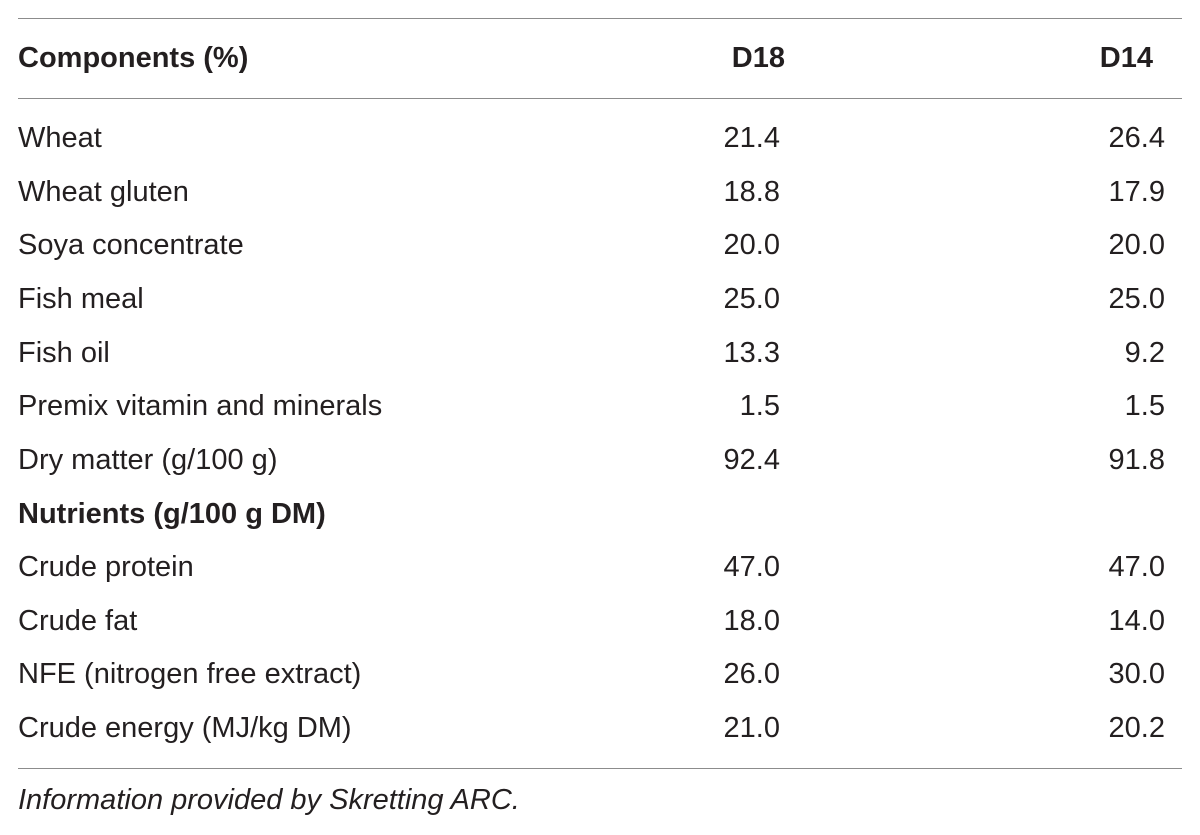 This screenshot has width=1200, height=835. I want to click on row-d14-value: 47.0, so click(1136, 567).